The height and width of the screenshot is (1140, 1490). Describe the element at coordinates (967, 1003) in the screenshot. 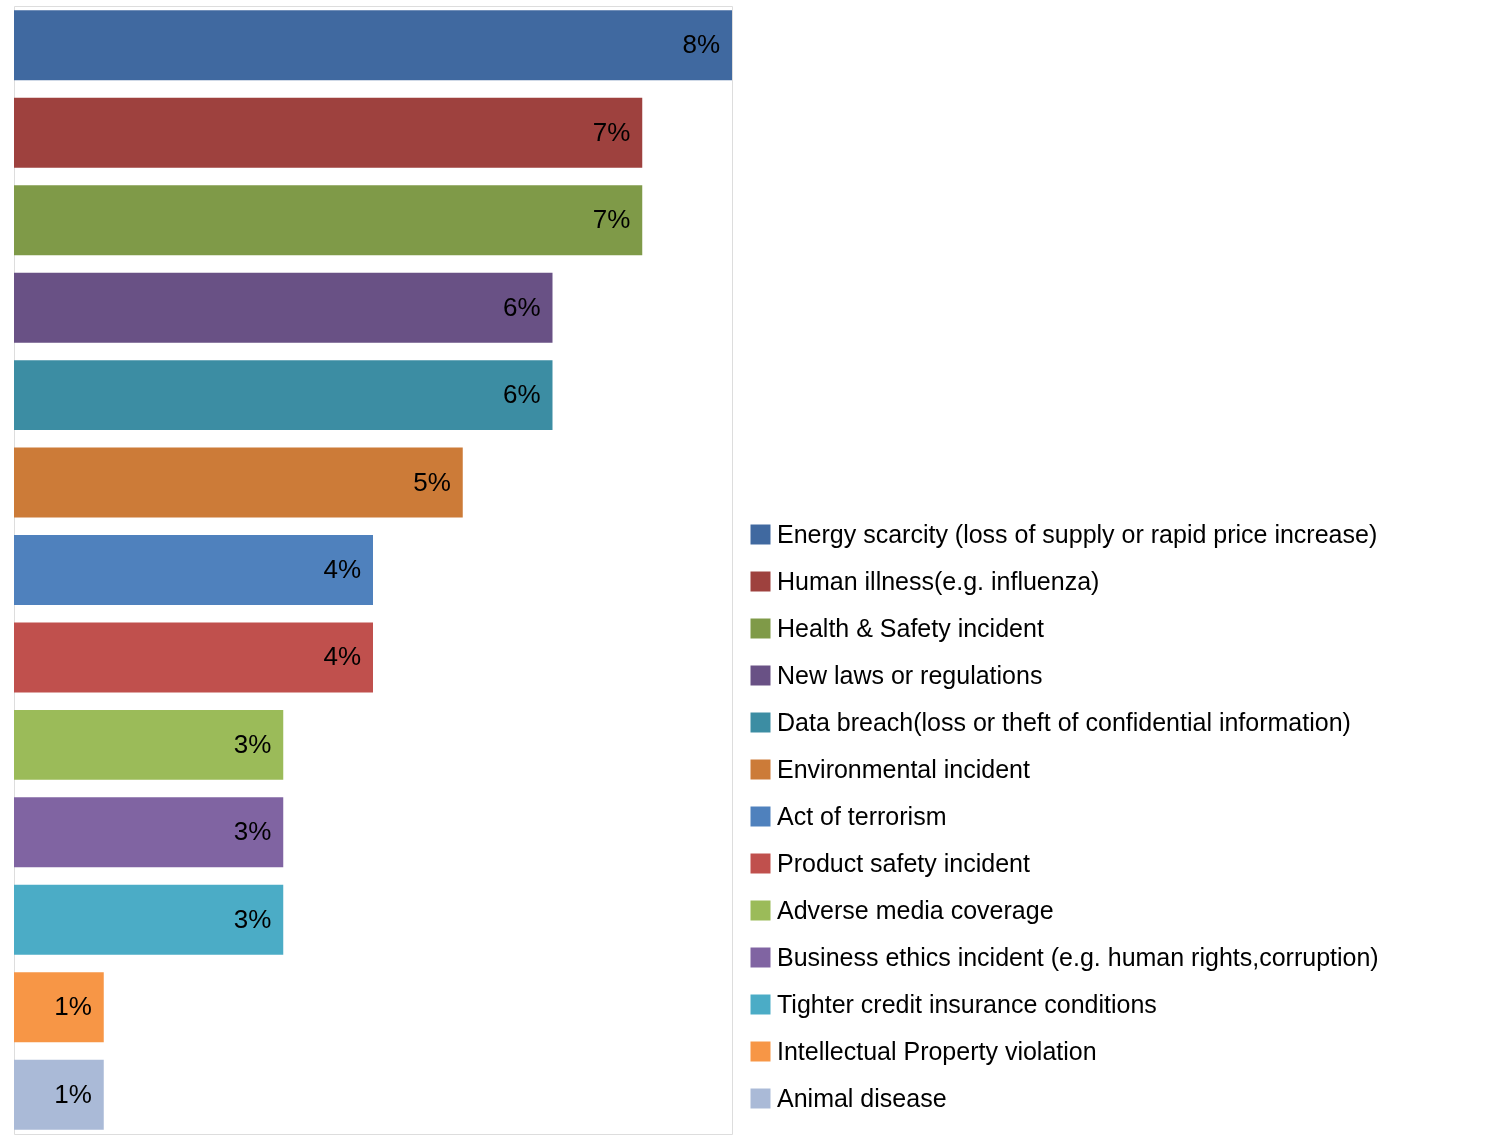

I see `legend-label: Tighter credit insurance conditions` at that location.